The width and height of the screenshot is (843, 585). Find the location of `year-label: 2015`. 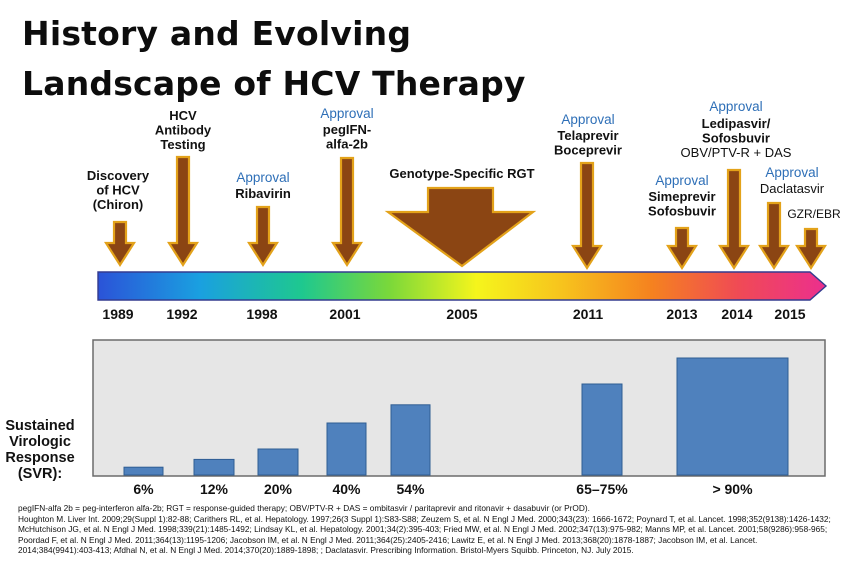

year-label: 2015 is located at coordinates (789, 314).